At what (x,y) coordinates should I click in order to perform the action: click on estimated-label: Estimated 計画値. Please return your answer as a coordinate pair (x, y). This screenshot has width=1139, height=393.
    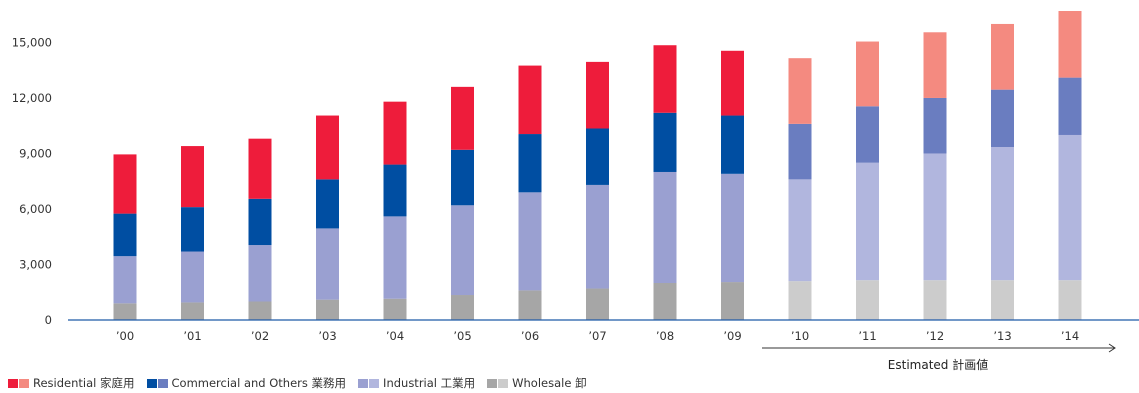
    Looking at the image, I should click on (938, 364).